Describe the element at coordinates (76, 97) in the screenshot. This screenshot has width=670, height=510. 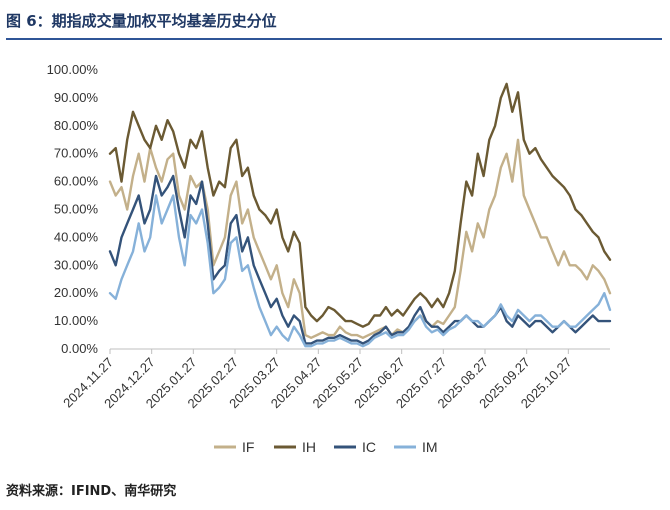
I see `y-tick-label: 90.00%` at that location.